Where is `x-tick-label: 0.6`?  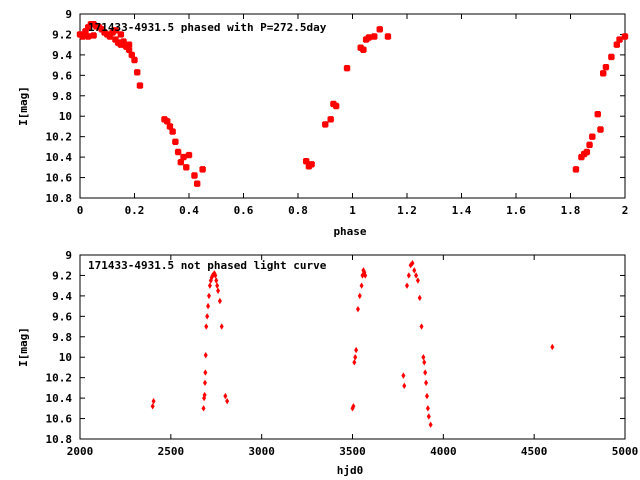
x-tick-label: 0.6 is located at coordinates (244, 210).